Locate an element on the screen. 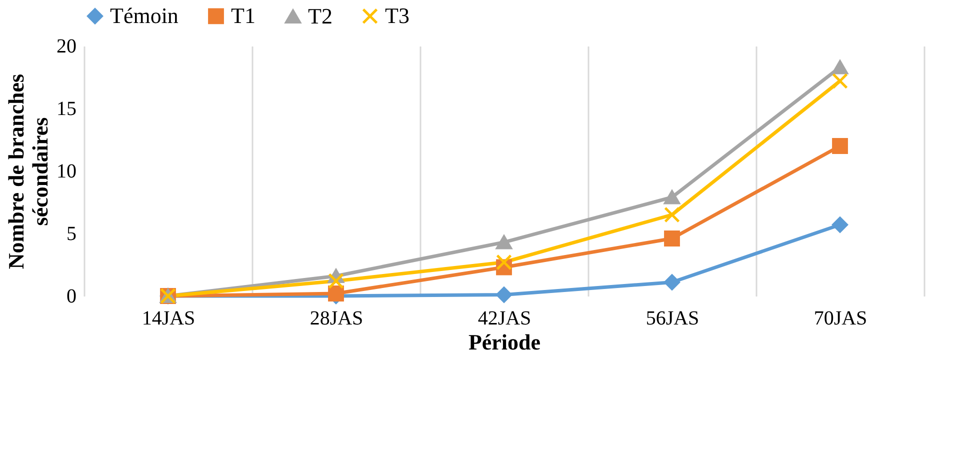 The height and width of the screenshot is (450, 979). x-tick-label: 14JAS is located at coordinates (169, 319).